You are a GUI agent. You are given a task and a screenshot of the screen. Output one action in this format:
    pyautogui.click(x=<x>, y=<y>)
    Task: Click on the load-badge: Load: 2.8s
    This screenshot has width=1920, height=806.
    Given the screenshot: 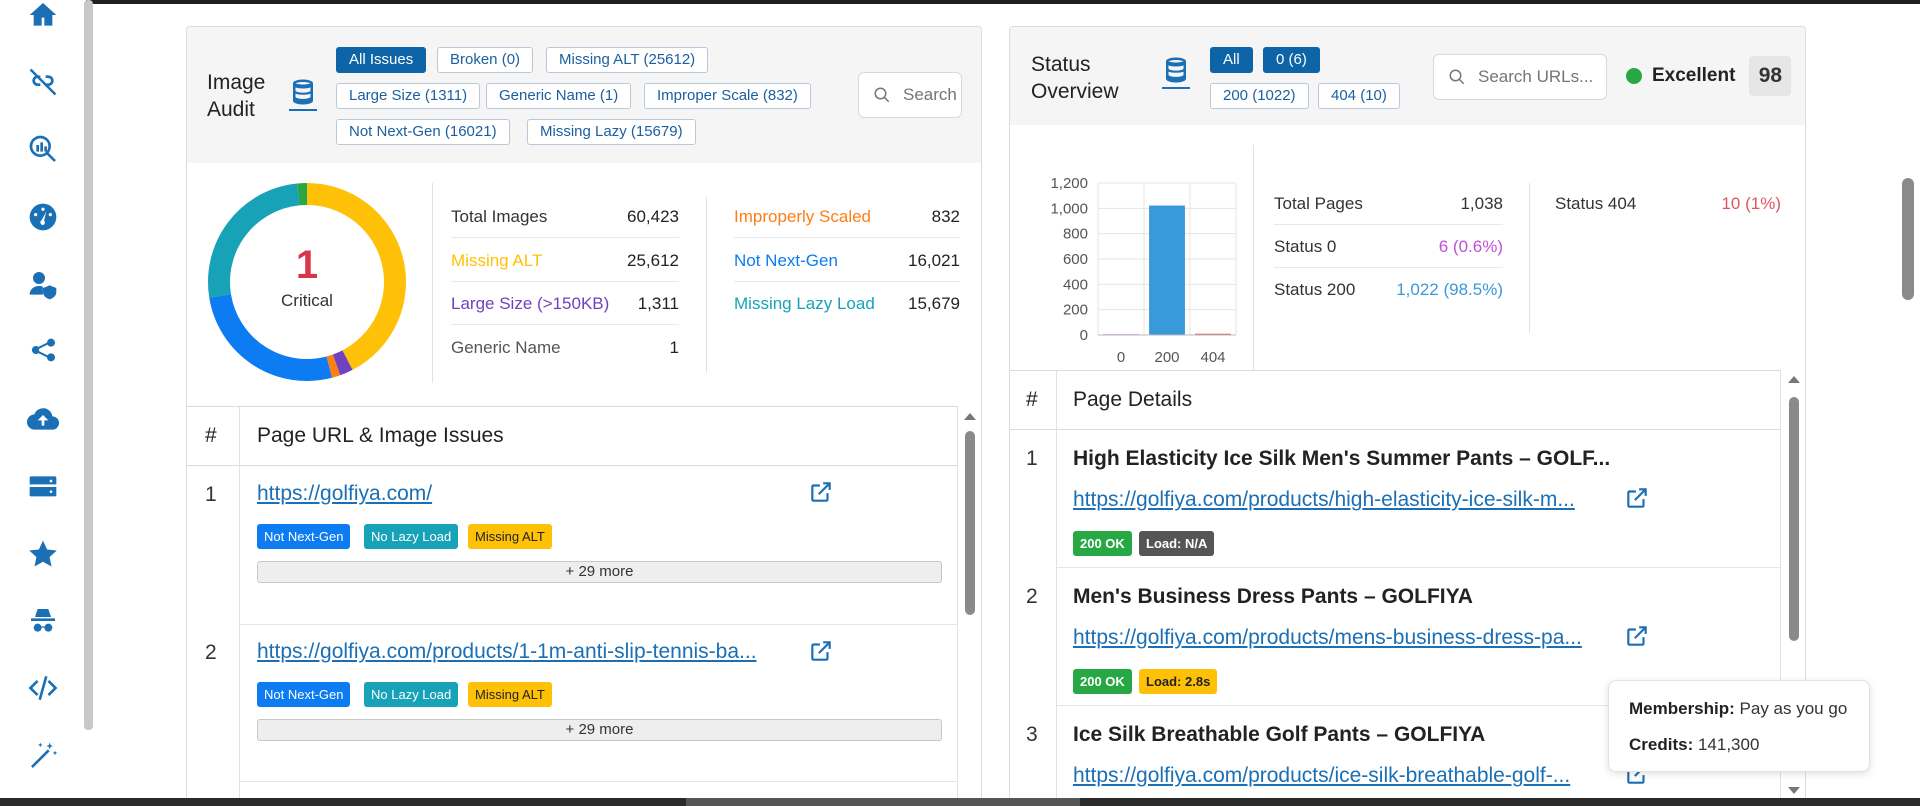 What is the action you would take?
    pyautogui.click(x=1178, y=681)
    